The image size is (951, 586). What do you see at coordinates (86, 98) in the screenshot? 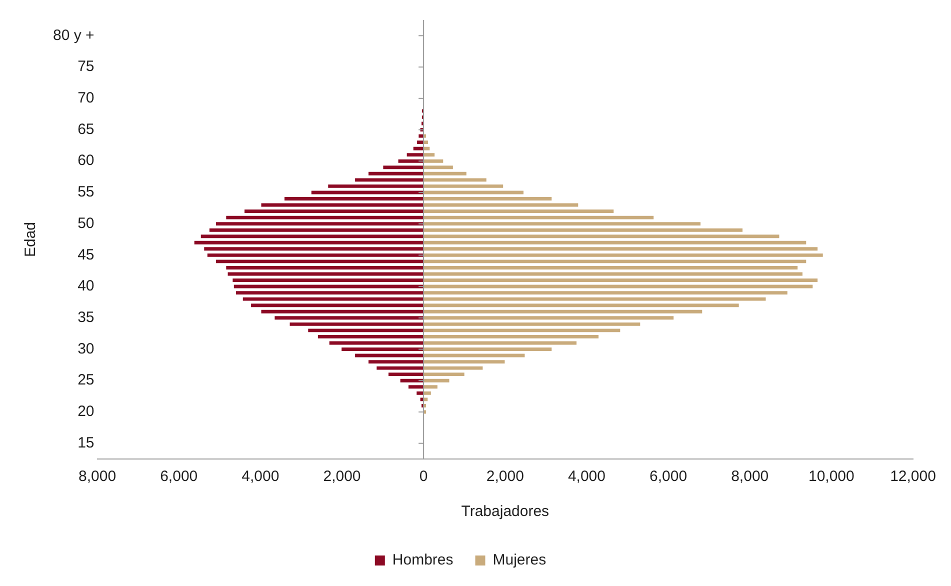
I see `y-tick-label: 70` at bounding box center [86, 98].